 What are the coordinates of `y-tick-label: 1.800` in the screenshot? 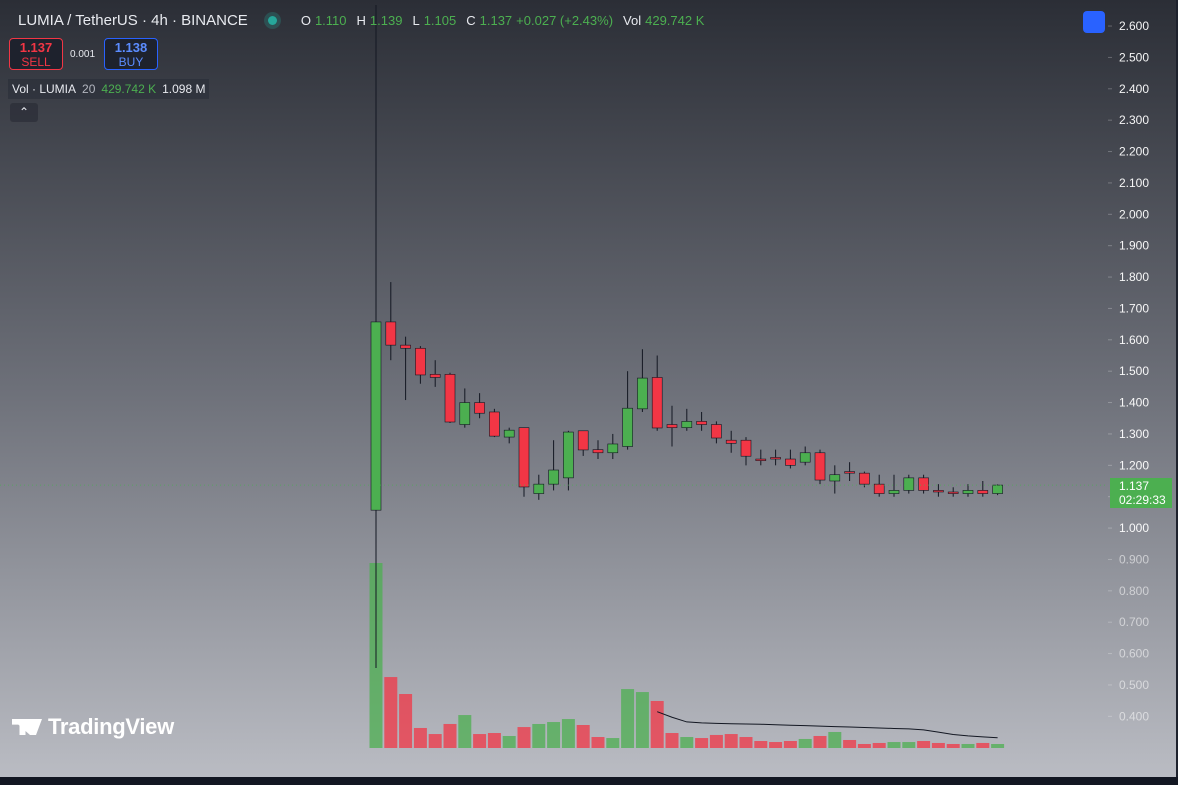 It's located at (1134, 277).